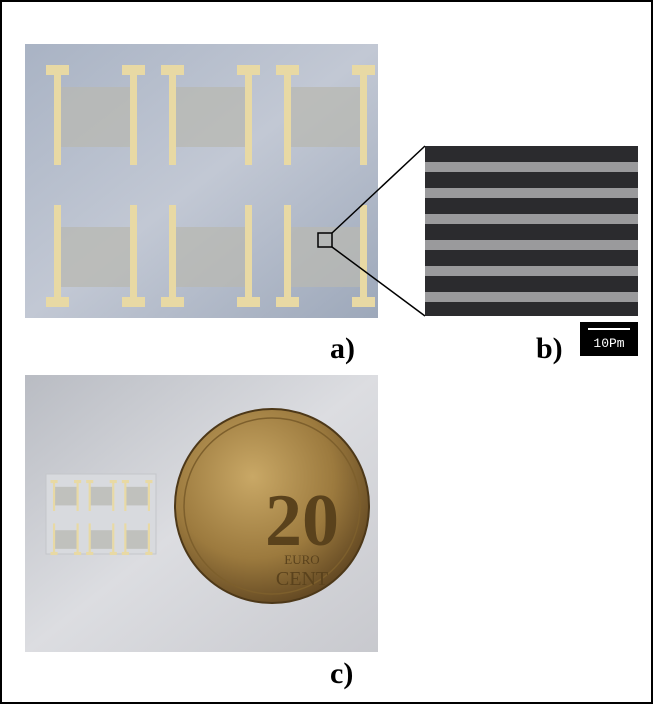 This screenshot has height=704, width=653. What do you see at coordinates (549, 348) in the screenshot?
I see `panel-label: b)` at bounding box center [549, 348].